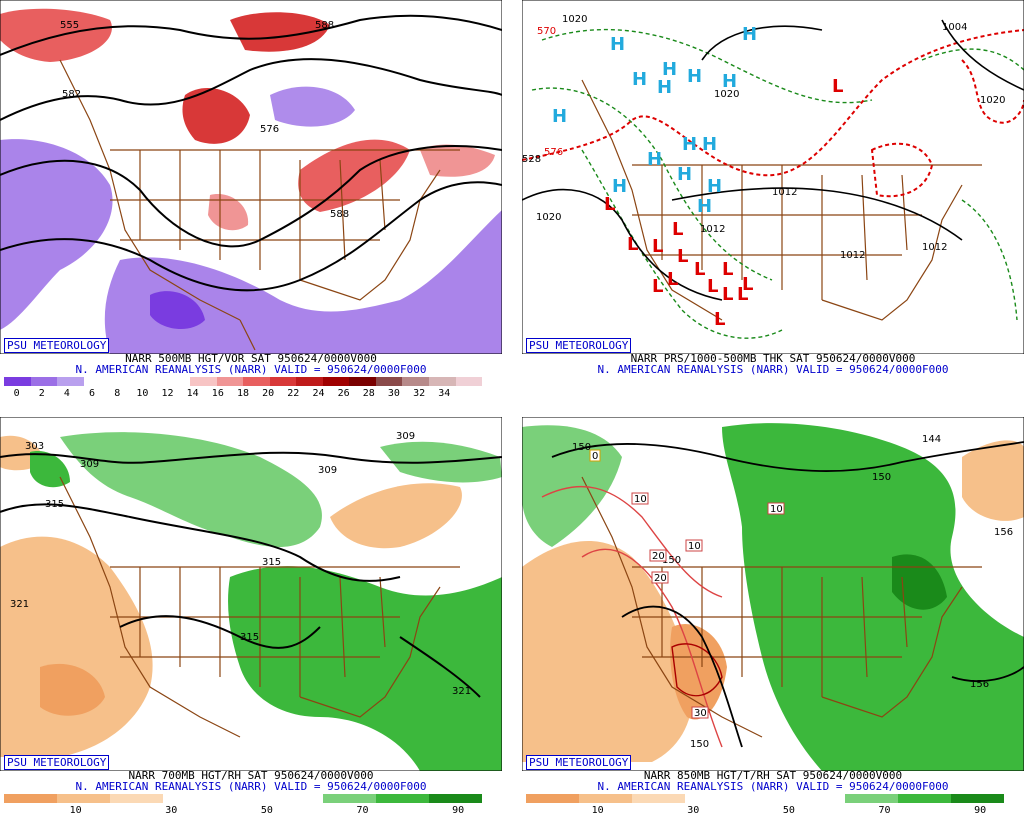  What do you see at coordinates (574, 19) in the screenshot?
I see `pressure-label: 1020` at bounding box center [574, 19].